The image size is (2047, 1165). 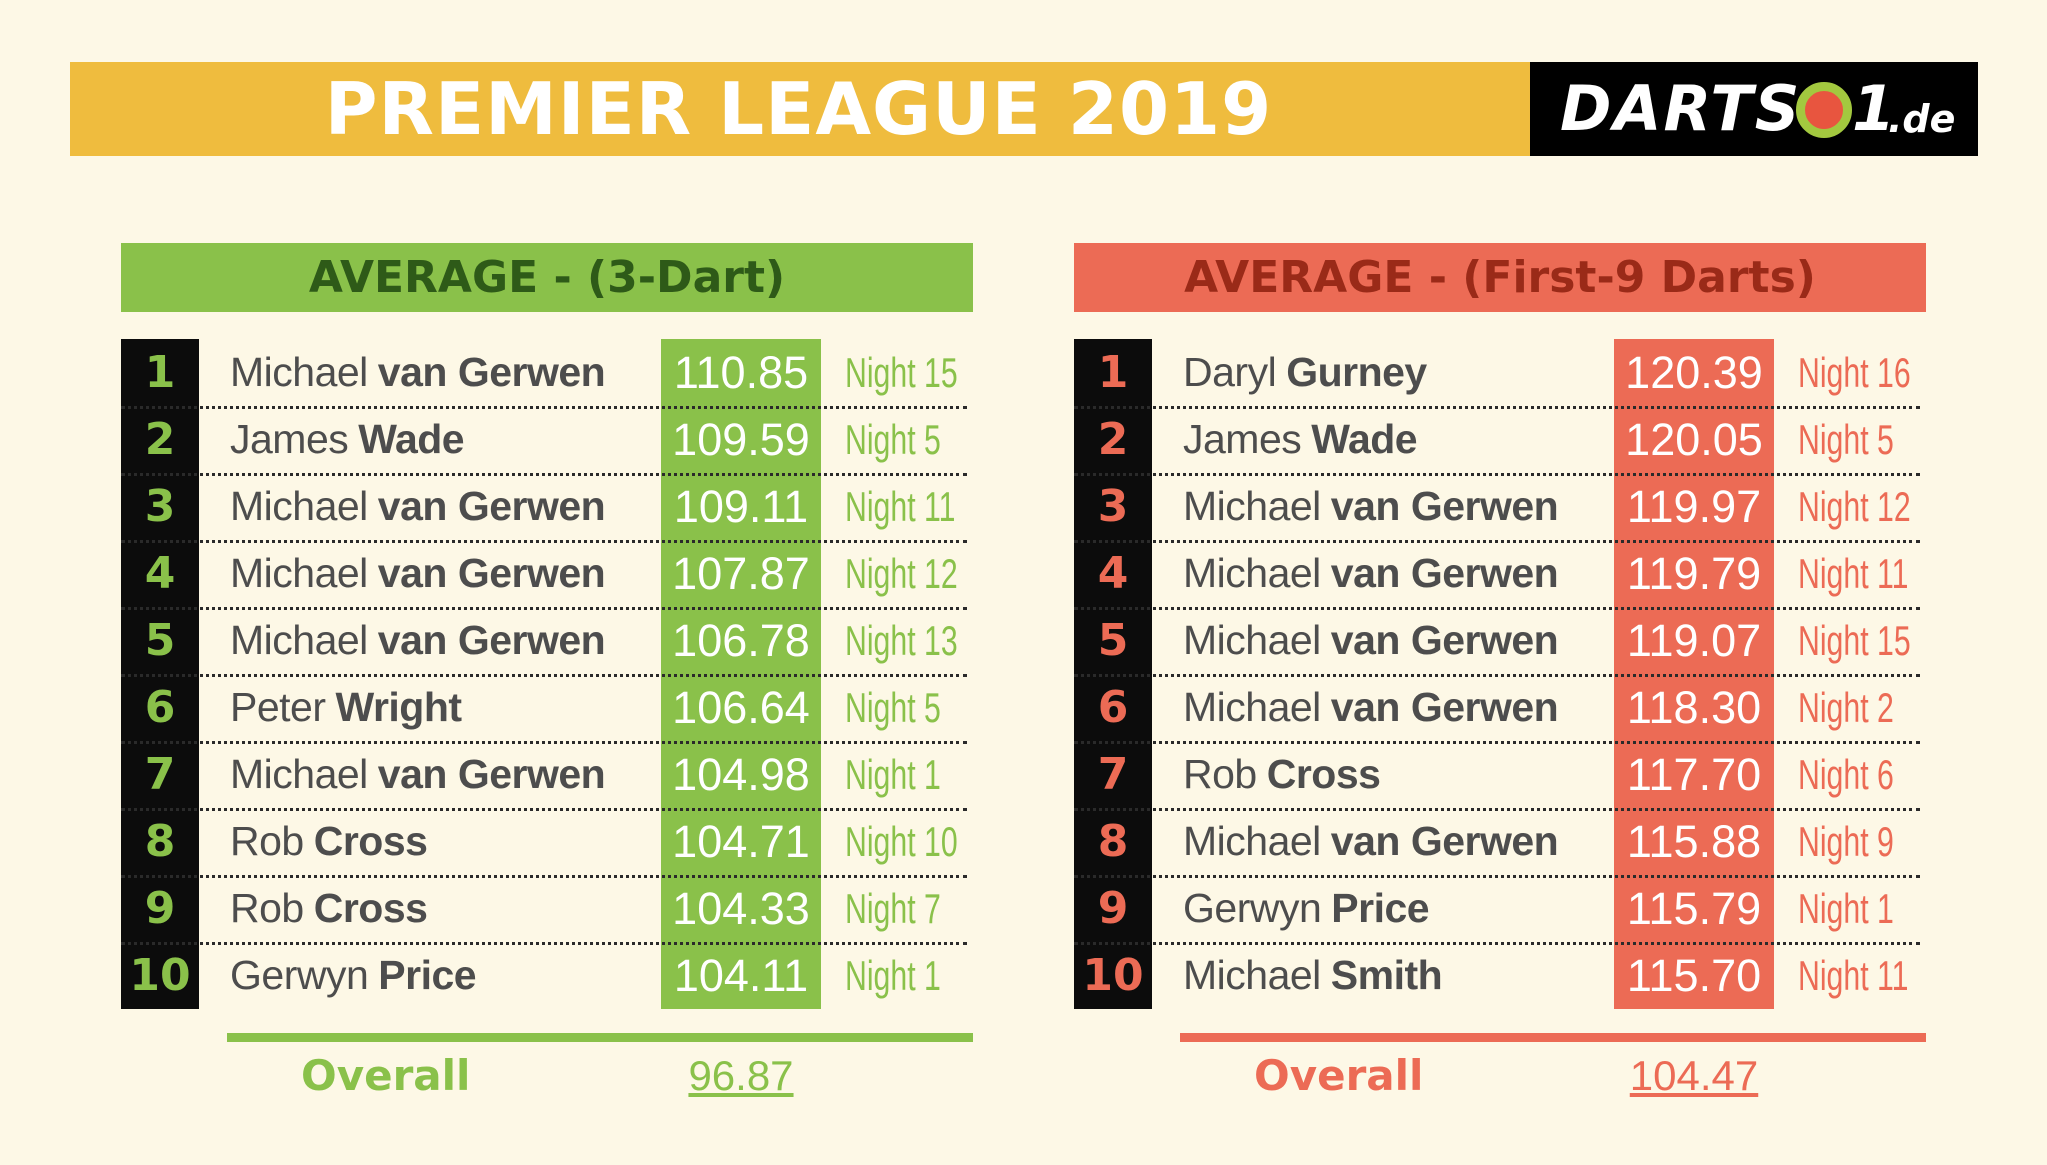 What do you see at coordinates (160, 506) in the screenshot?
I see `rank-cell: 3` at bounding box center [160, 506].